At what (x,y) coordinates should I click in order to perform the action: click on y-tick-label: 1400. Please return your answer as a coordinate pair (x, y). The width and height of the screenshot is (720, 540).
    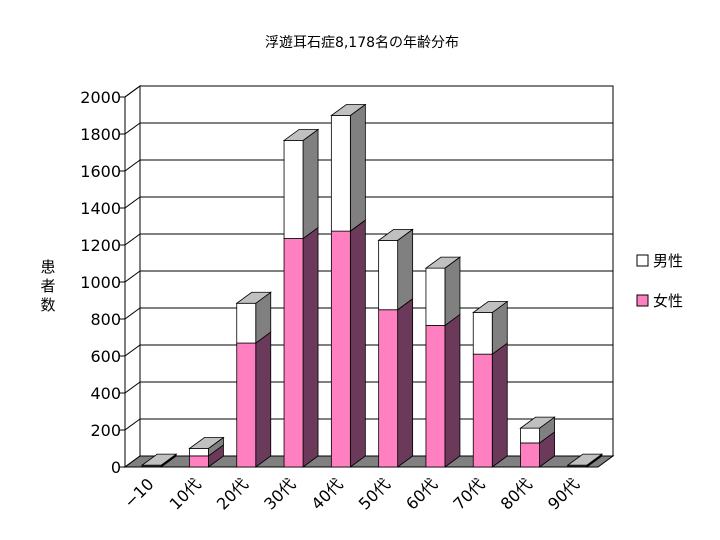
    Looking at the image, I should click on (100, 208).